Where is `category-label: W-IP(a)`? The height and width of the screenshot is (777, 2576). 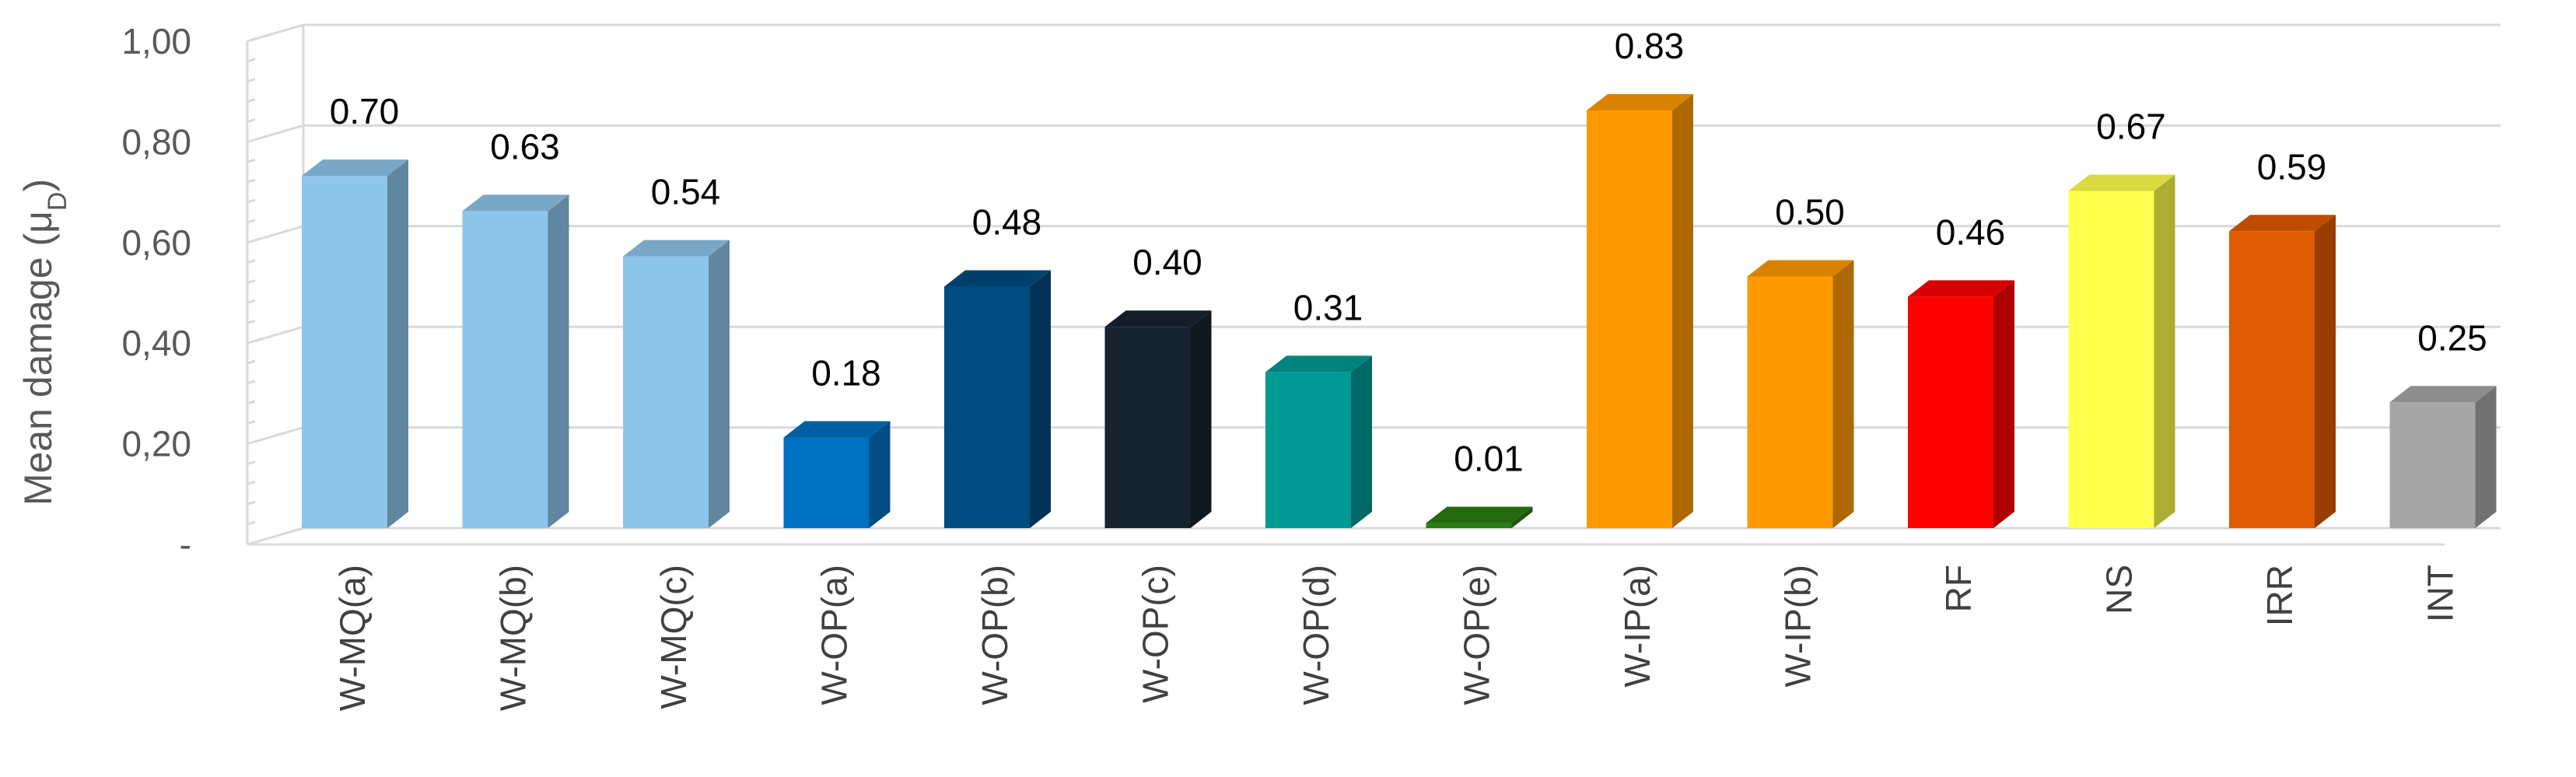
category-label: W-IP(a) is located at coordinates (1637, 627).